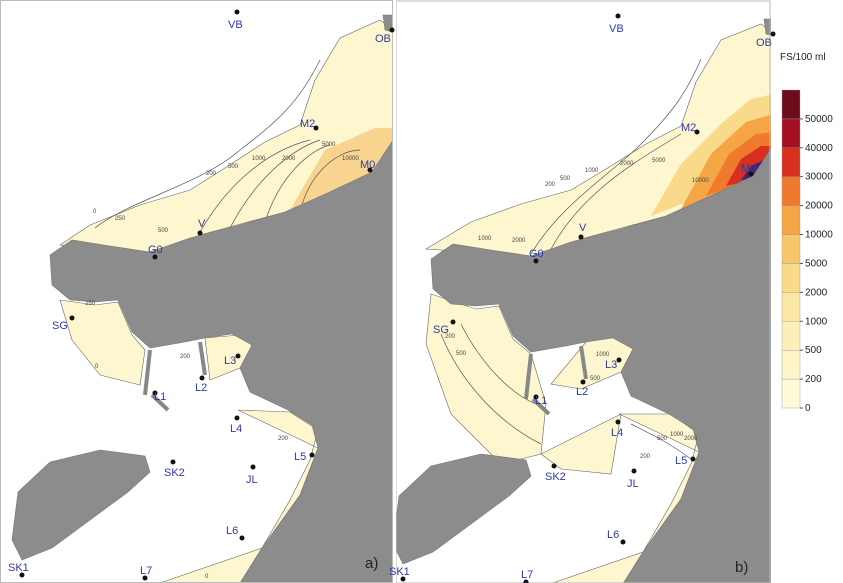  What do you see at coordinates (813, 350) in the screenshot?
I see `legend-tick-label: 500` at bounding box center [813, 350].